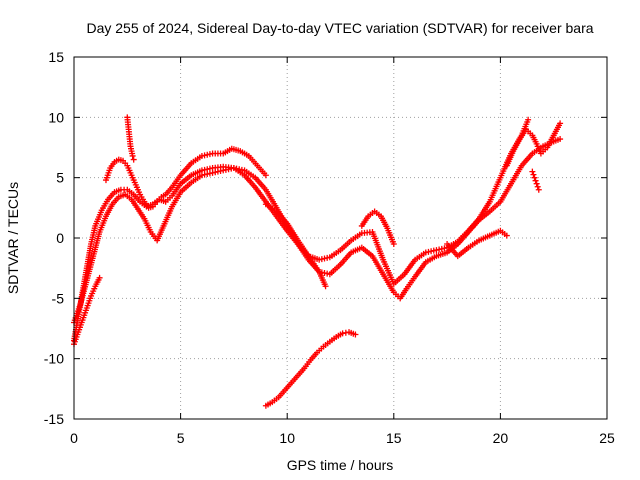 The image size is (640, 480). I want to click on y-tick-label: 5, so click(60, 178).